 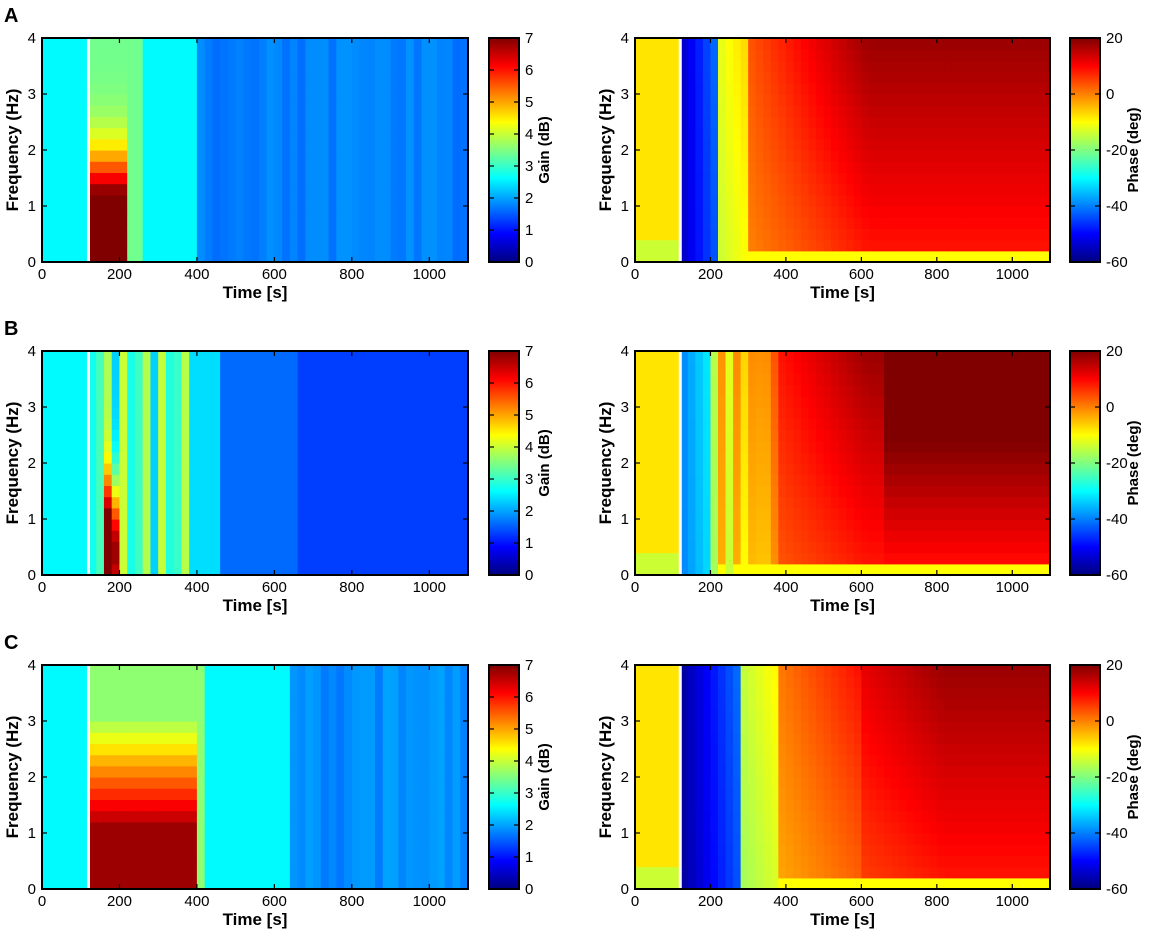 What do you see at coordinates (32, 38) in the screenshot?
I see `y-tick-label: 4` at bounding box center [32, 38].